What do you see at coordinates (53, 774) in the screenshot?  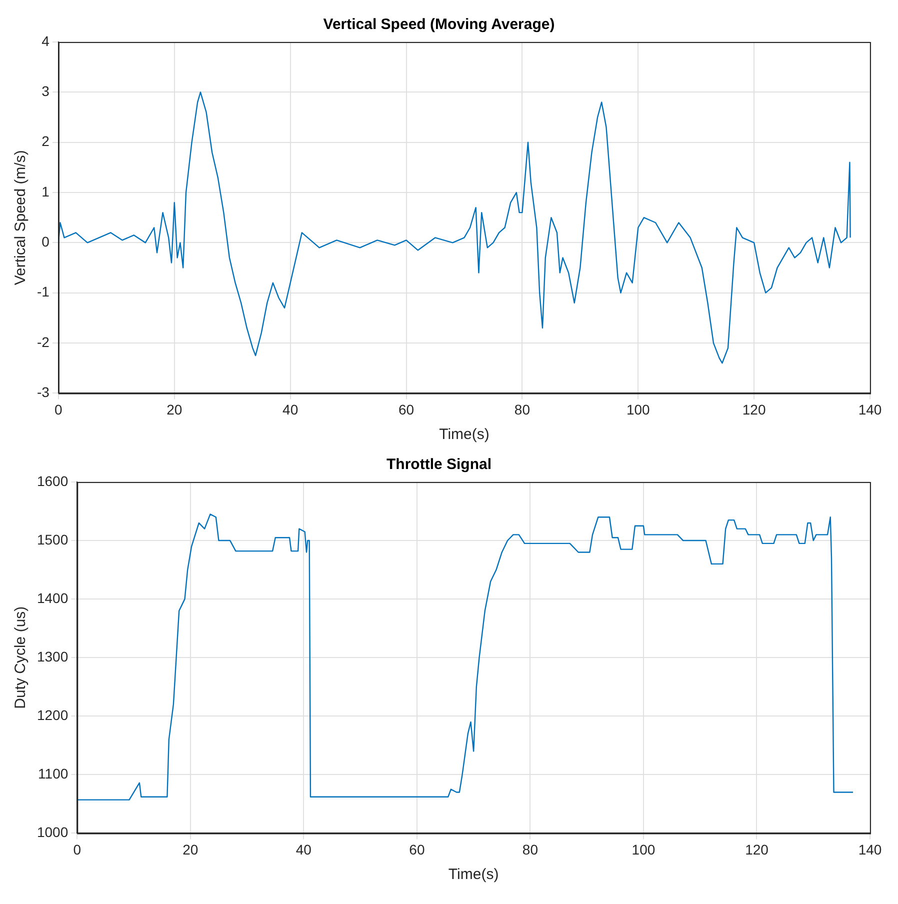 I see `y-tick-label: 1100` at bounding box center [53, 774].